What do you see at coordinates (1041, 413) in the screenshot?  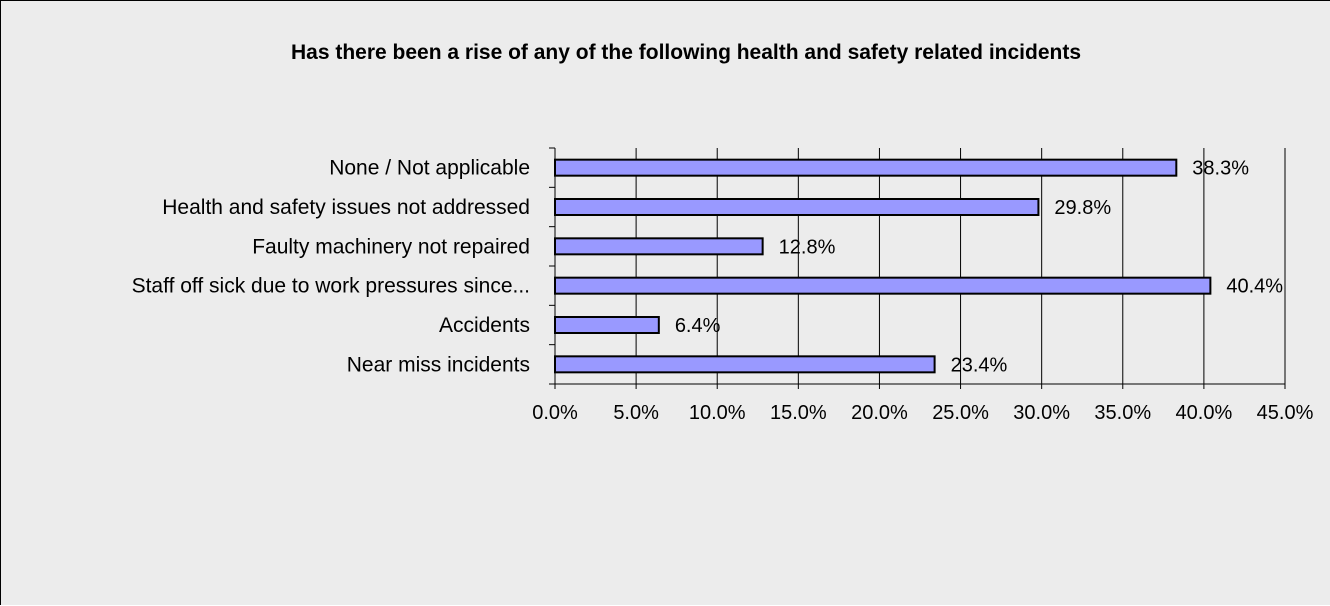 I see `x-tick-label: 30.0%` at bounding box center [1041, 413].